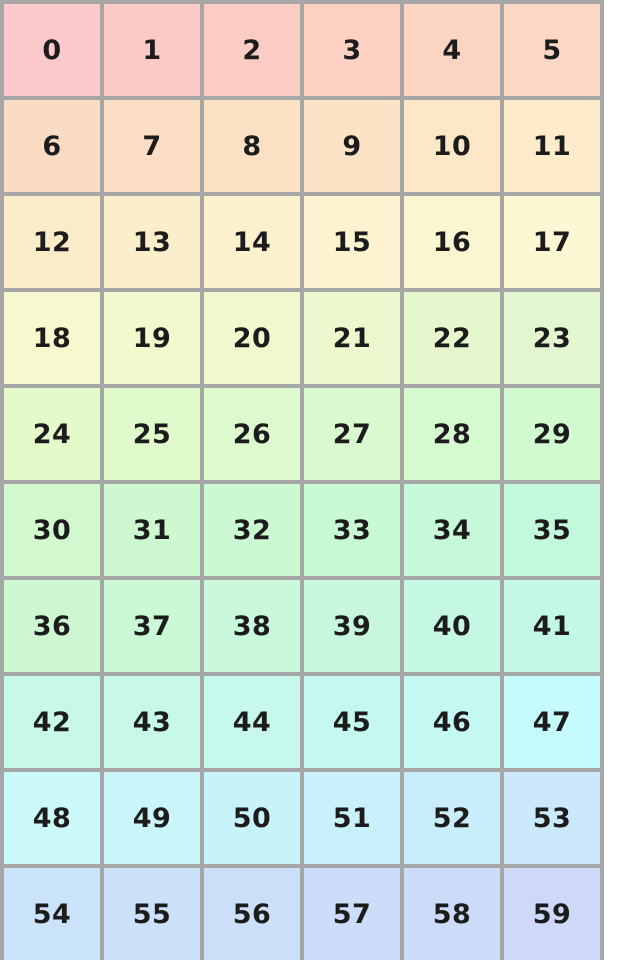  I want to click on grid-cell-9: 9, so click(352, 146).